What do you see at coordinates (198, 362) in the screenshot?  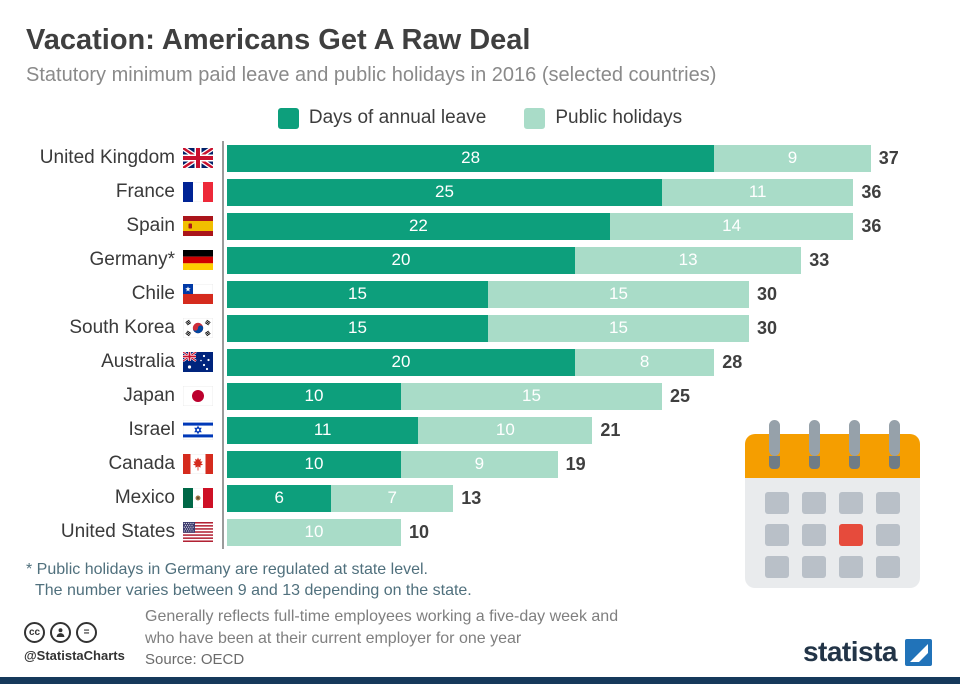 I see `flag-au-icon` at bounding box center [198, 362].